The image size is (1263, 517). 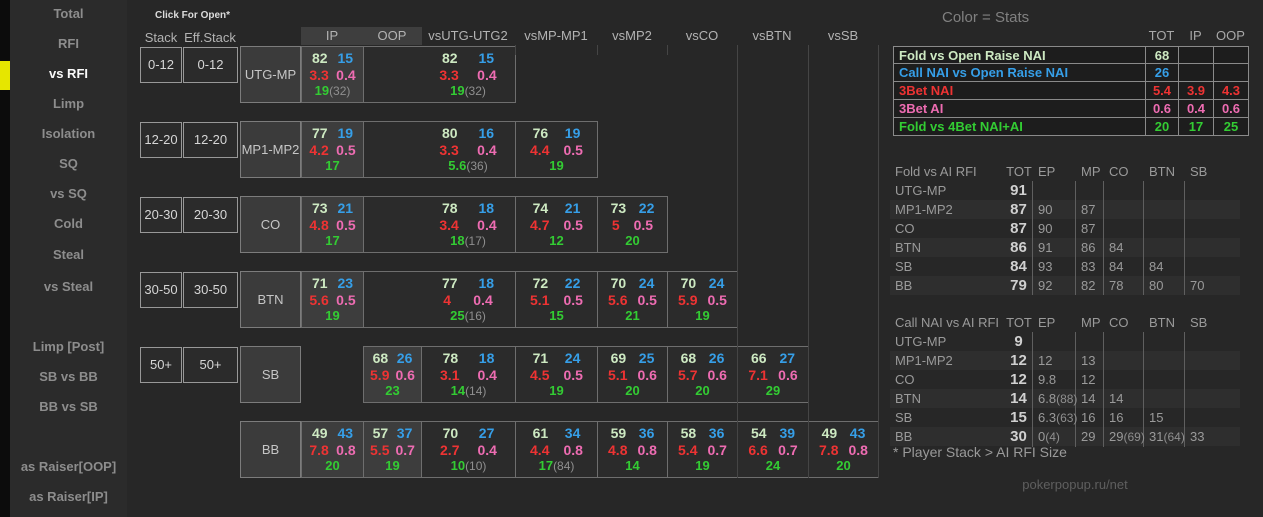 I want to click on fold-vs-4bet-value: 20, so click(x=332, y=465).